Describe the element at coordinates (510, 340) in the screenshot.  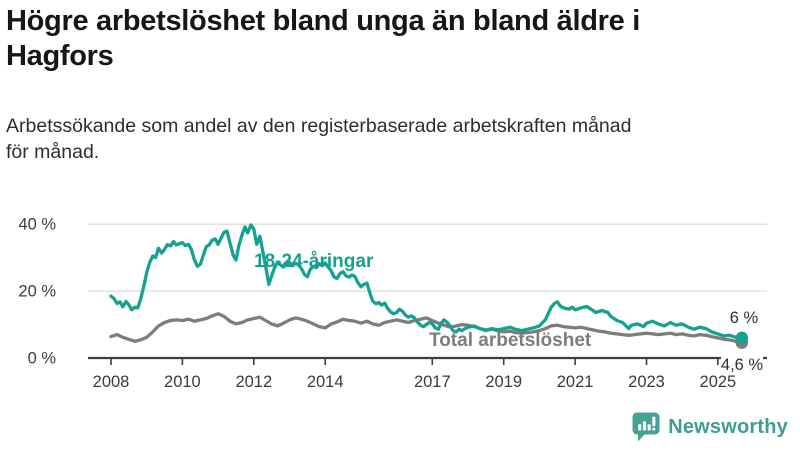
I see `series-label: Total arbetslöshet` at that location.